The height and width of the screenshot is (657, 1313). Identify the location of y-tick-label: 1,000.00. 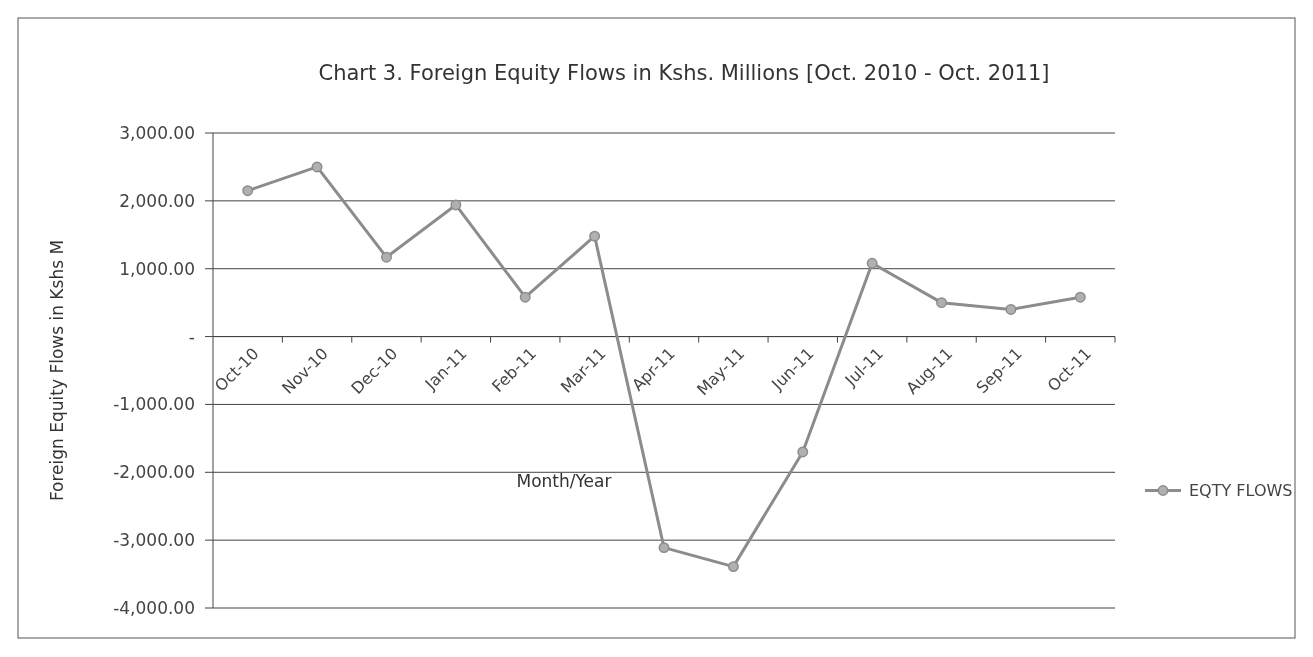
(157, 268).